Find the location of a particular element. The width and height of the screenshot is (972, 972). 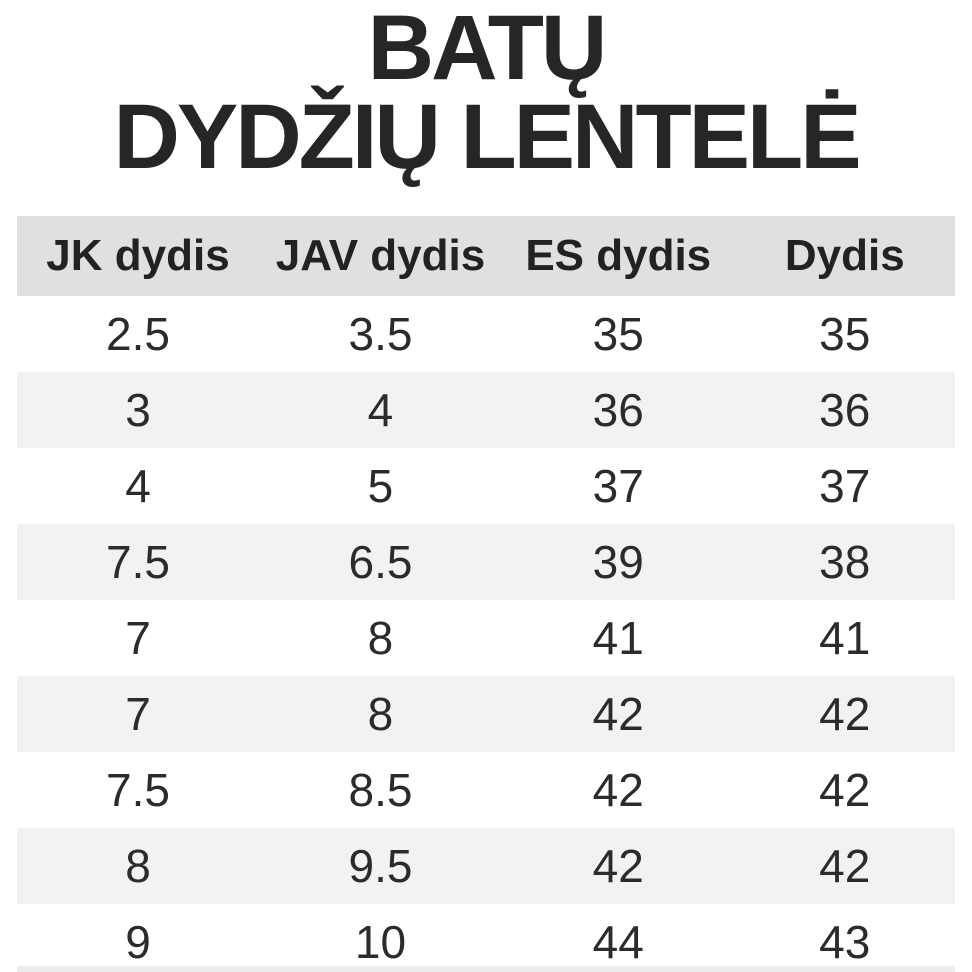

table-row: 3 4 36 36 is located at coordinates (486, 410).